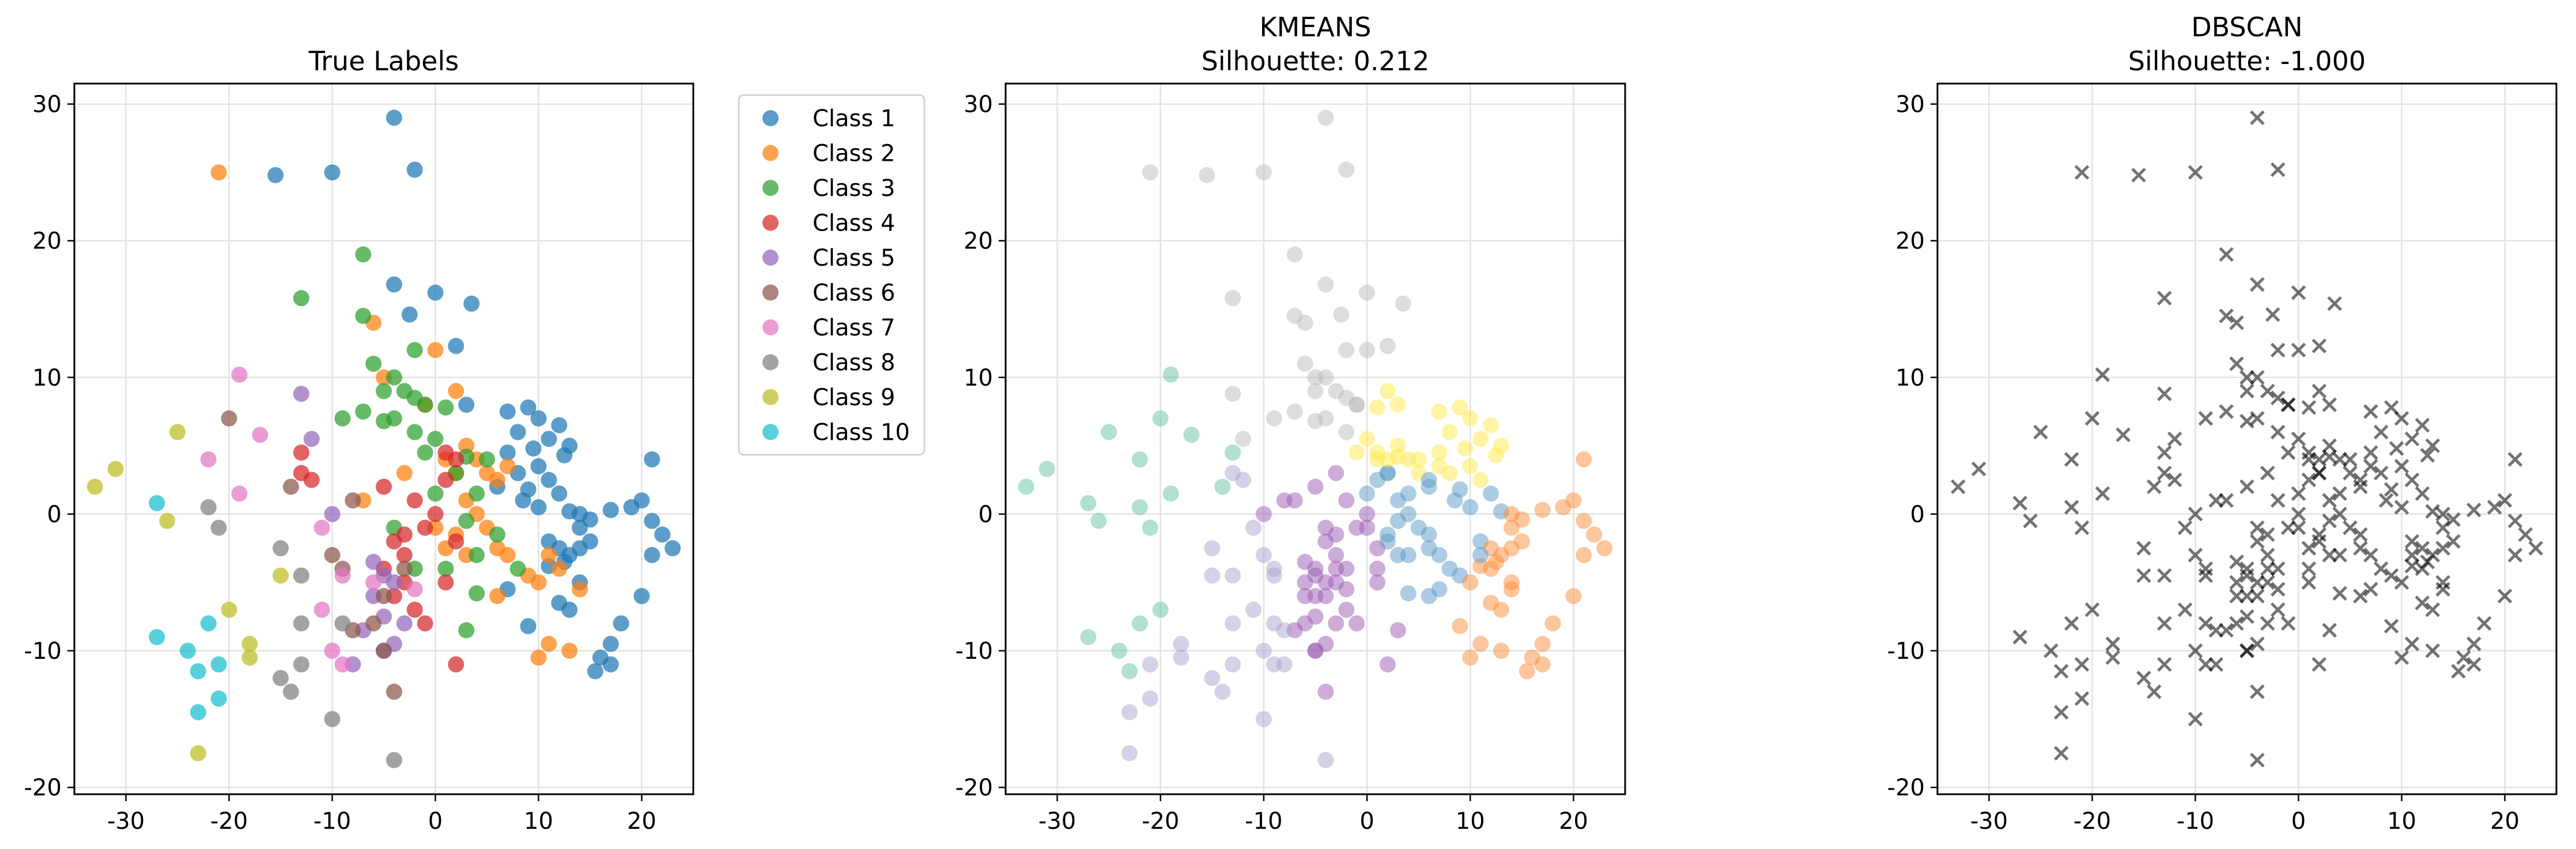 This screenshot has width=2576, height=849. Describe the element at coordinates (974, 651) in the screenshot. I see `y-tick-label: -10` at that location.